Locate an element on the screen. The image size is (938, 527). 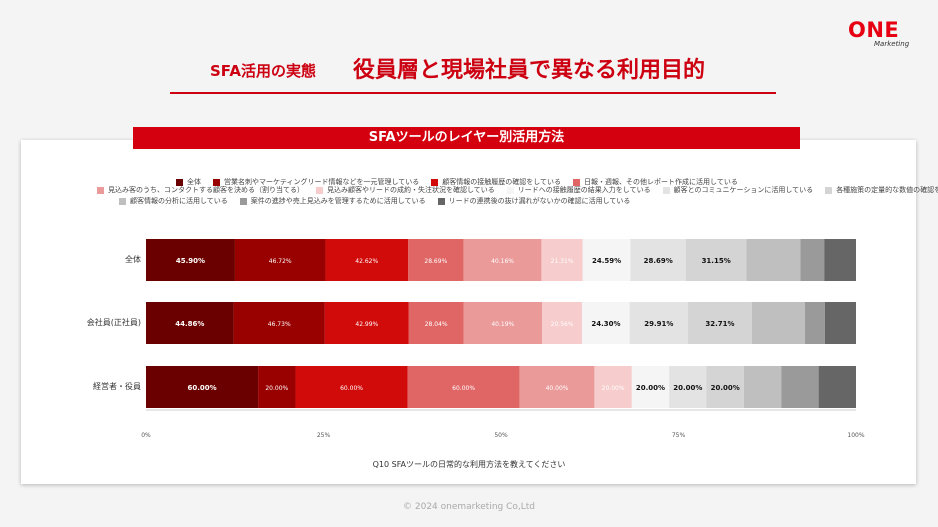
legend-item: 見込み客のうち、コンタクトする顧客を決める（割り当てる） is located at coordinates (200, 190).